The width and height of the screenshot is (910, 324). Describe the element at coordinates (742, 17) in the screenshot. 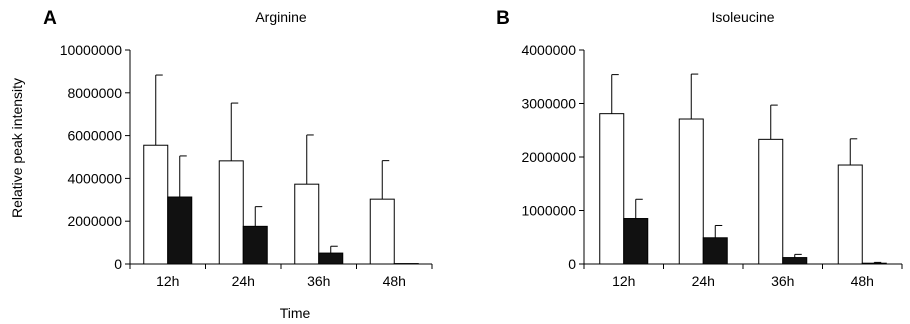

I see `chart-title-b: Isoleucine` at that location.